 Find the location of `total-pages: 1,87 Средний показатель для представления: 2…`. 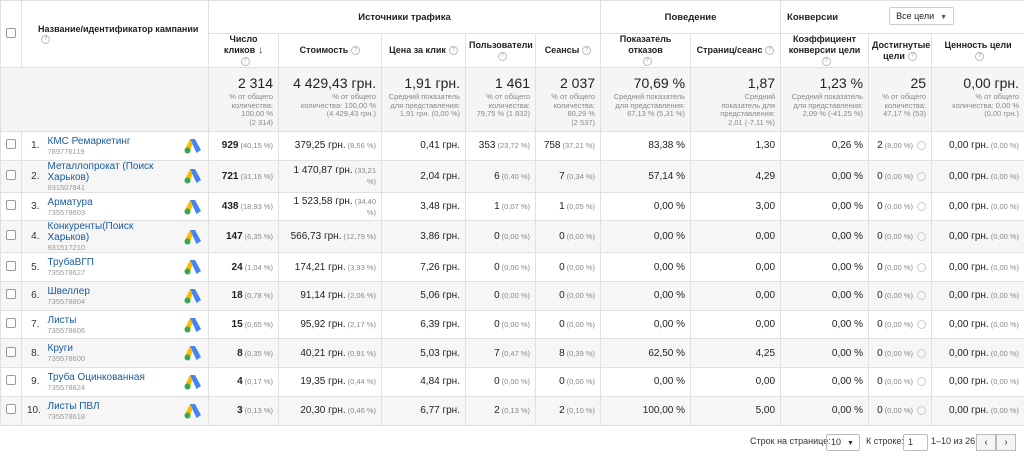

total-pages: 1,87 Средний показатель для представления: 2… is located at coordinates (736, 99).